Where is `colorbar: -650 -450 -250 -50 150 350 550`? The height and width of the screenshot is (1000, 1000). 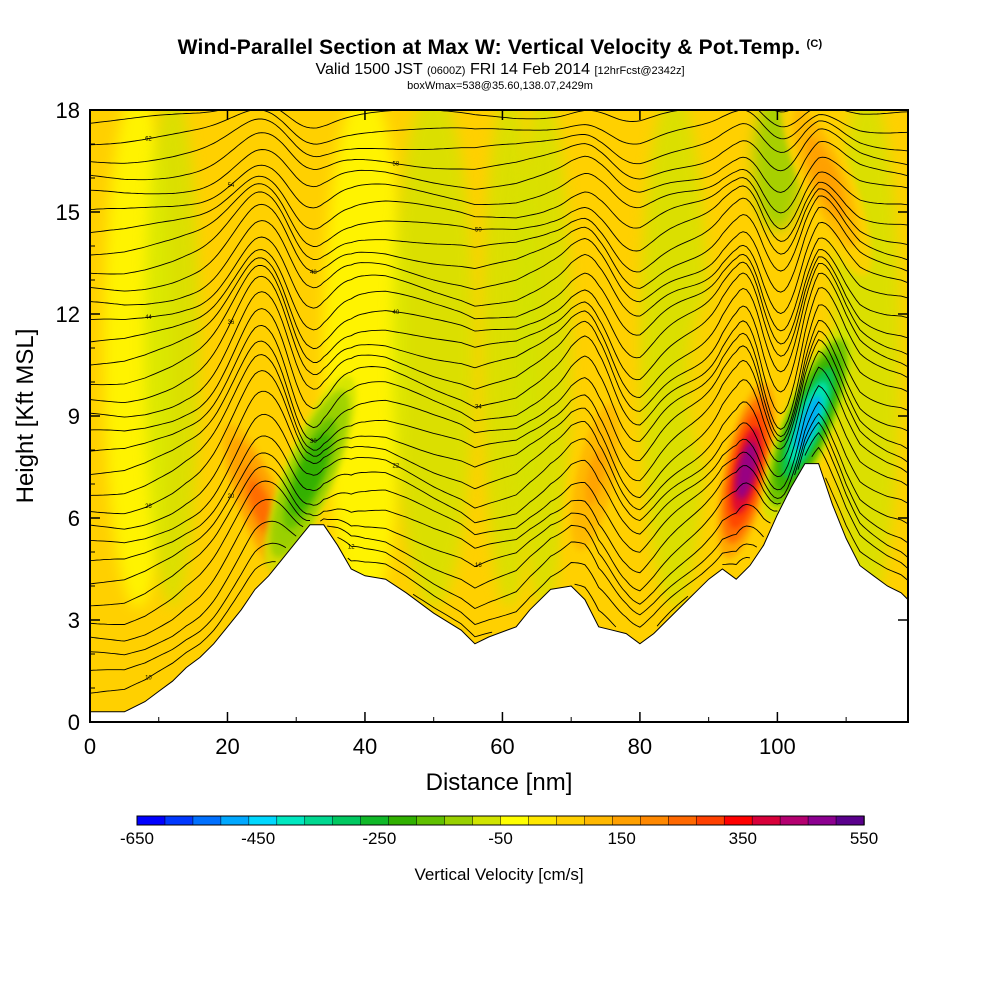 colorbar: -650 -450 -250 -50 150 350 550 is located at coordinates (499, 831).